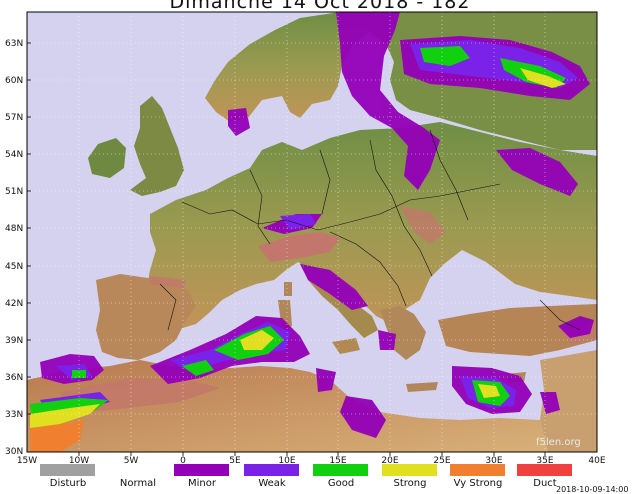 Image resolution: width=640 pixels, height=494 pixels. Describe the element at coordinates (14, 341) in the screenshot. I see `lat-label: 39N` at that location.